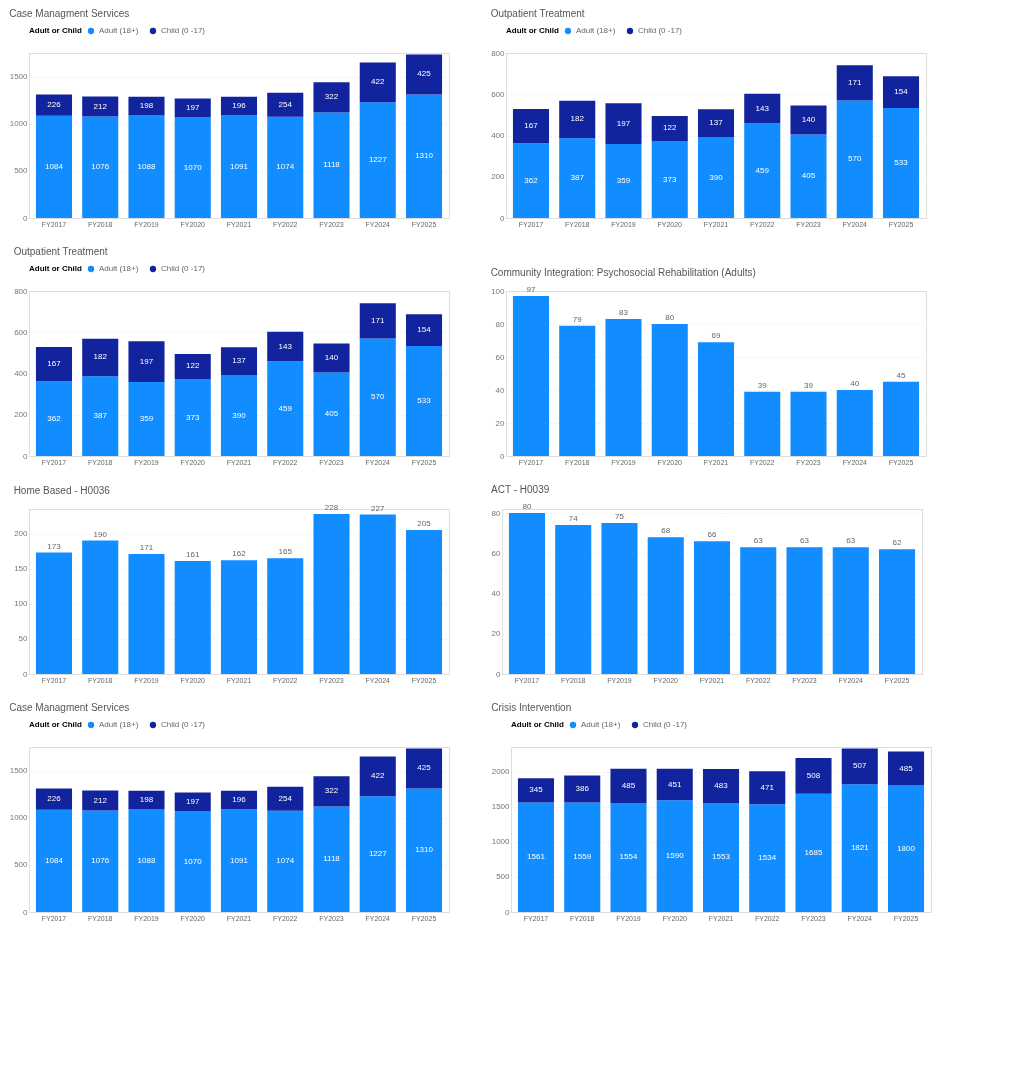  I want to click on data-label: 198, so click(146, 106).